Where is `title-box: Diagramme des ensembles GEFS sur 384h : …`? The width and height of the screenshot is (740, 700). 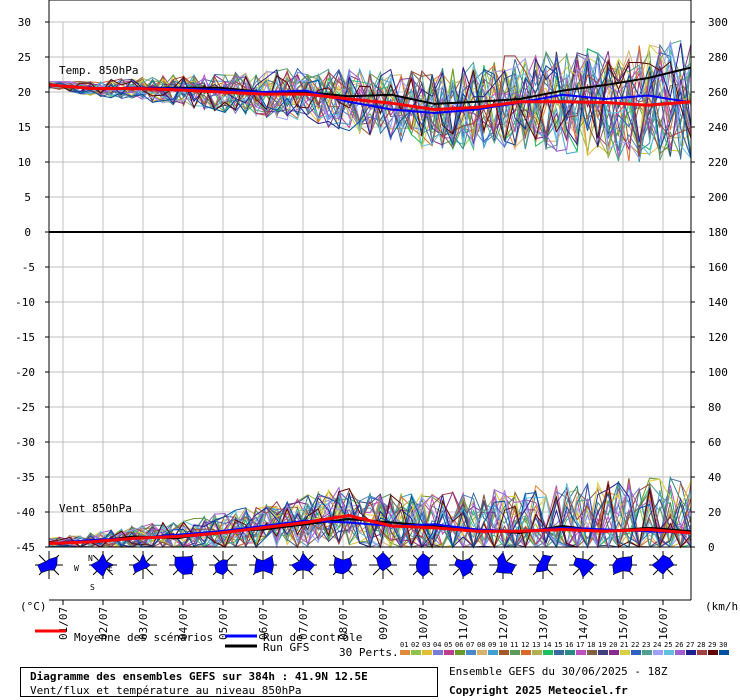 title-box: Diagramme des ensembles GEFS sur 384h : … is located at coordinates (229, 682).